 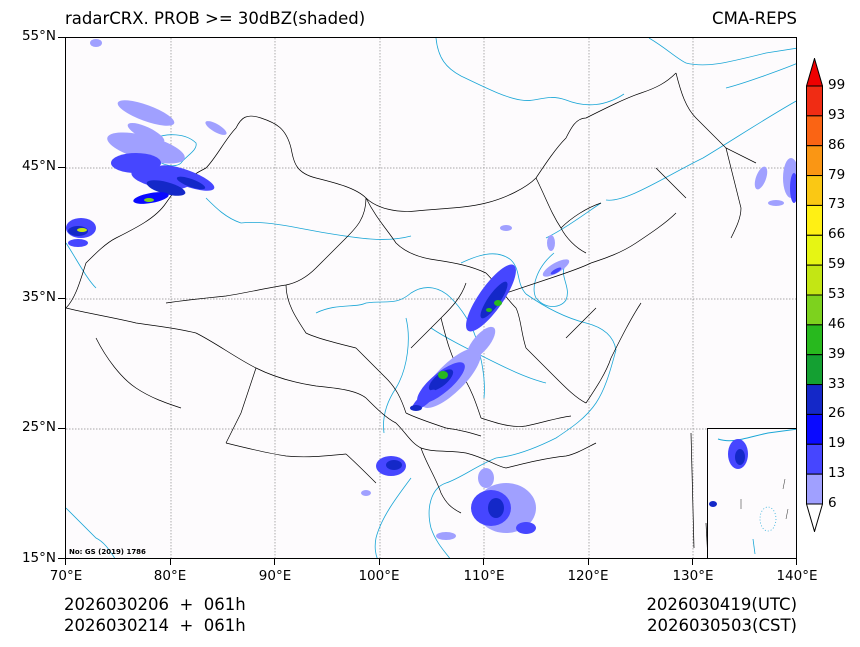 I want to click on colorbar, so click(x=814, y=295).